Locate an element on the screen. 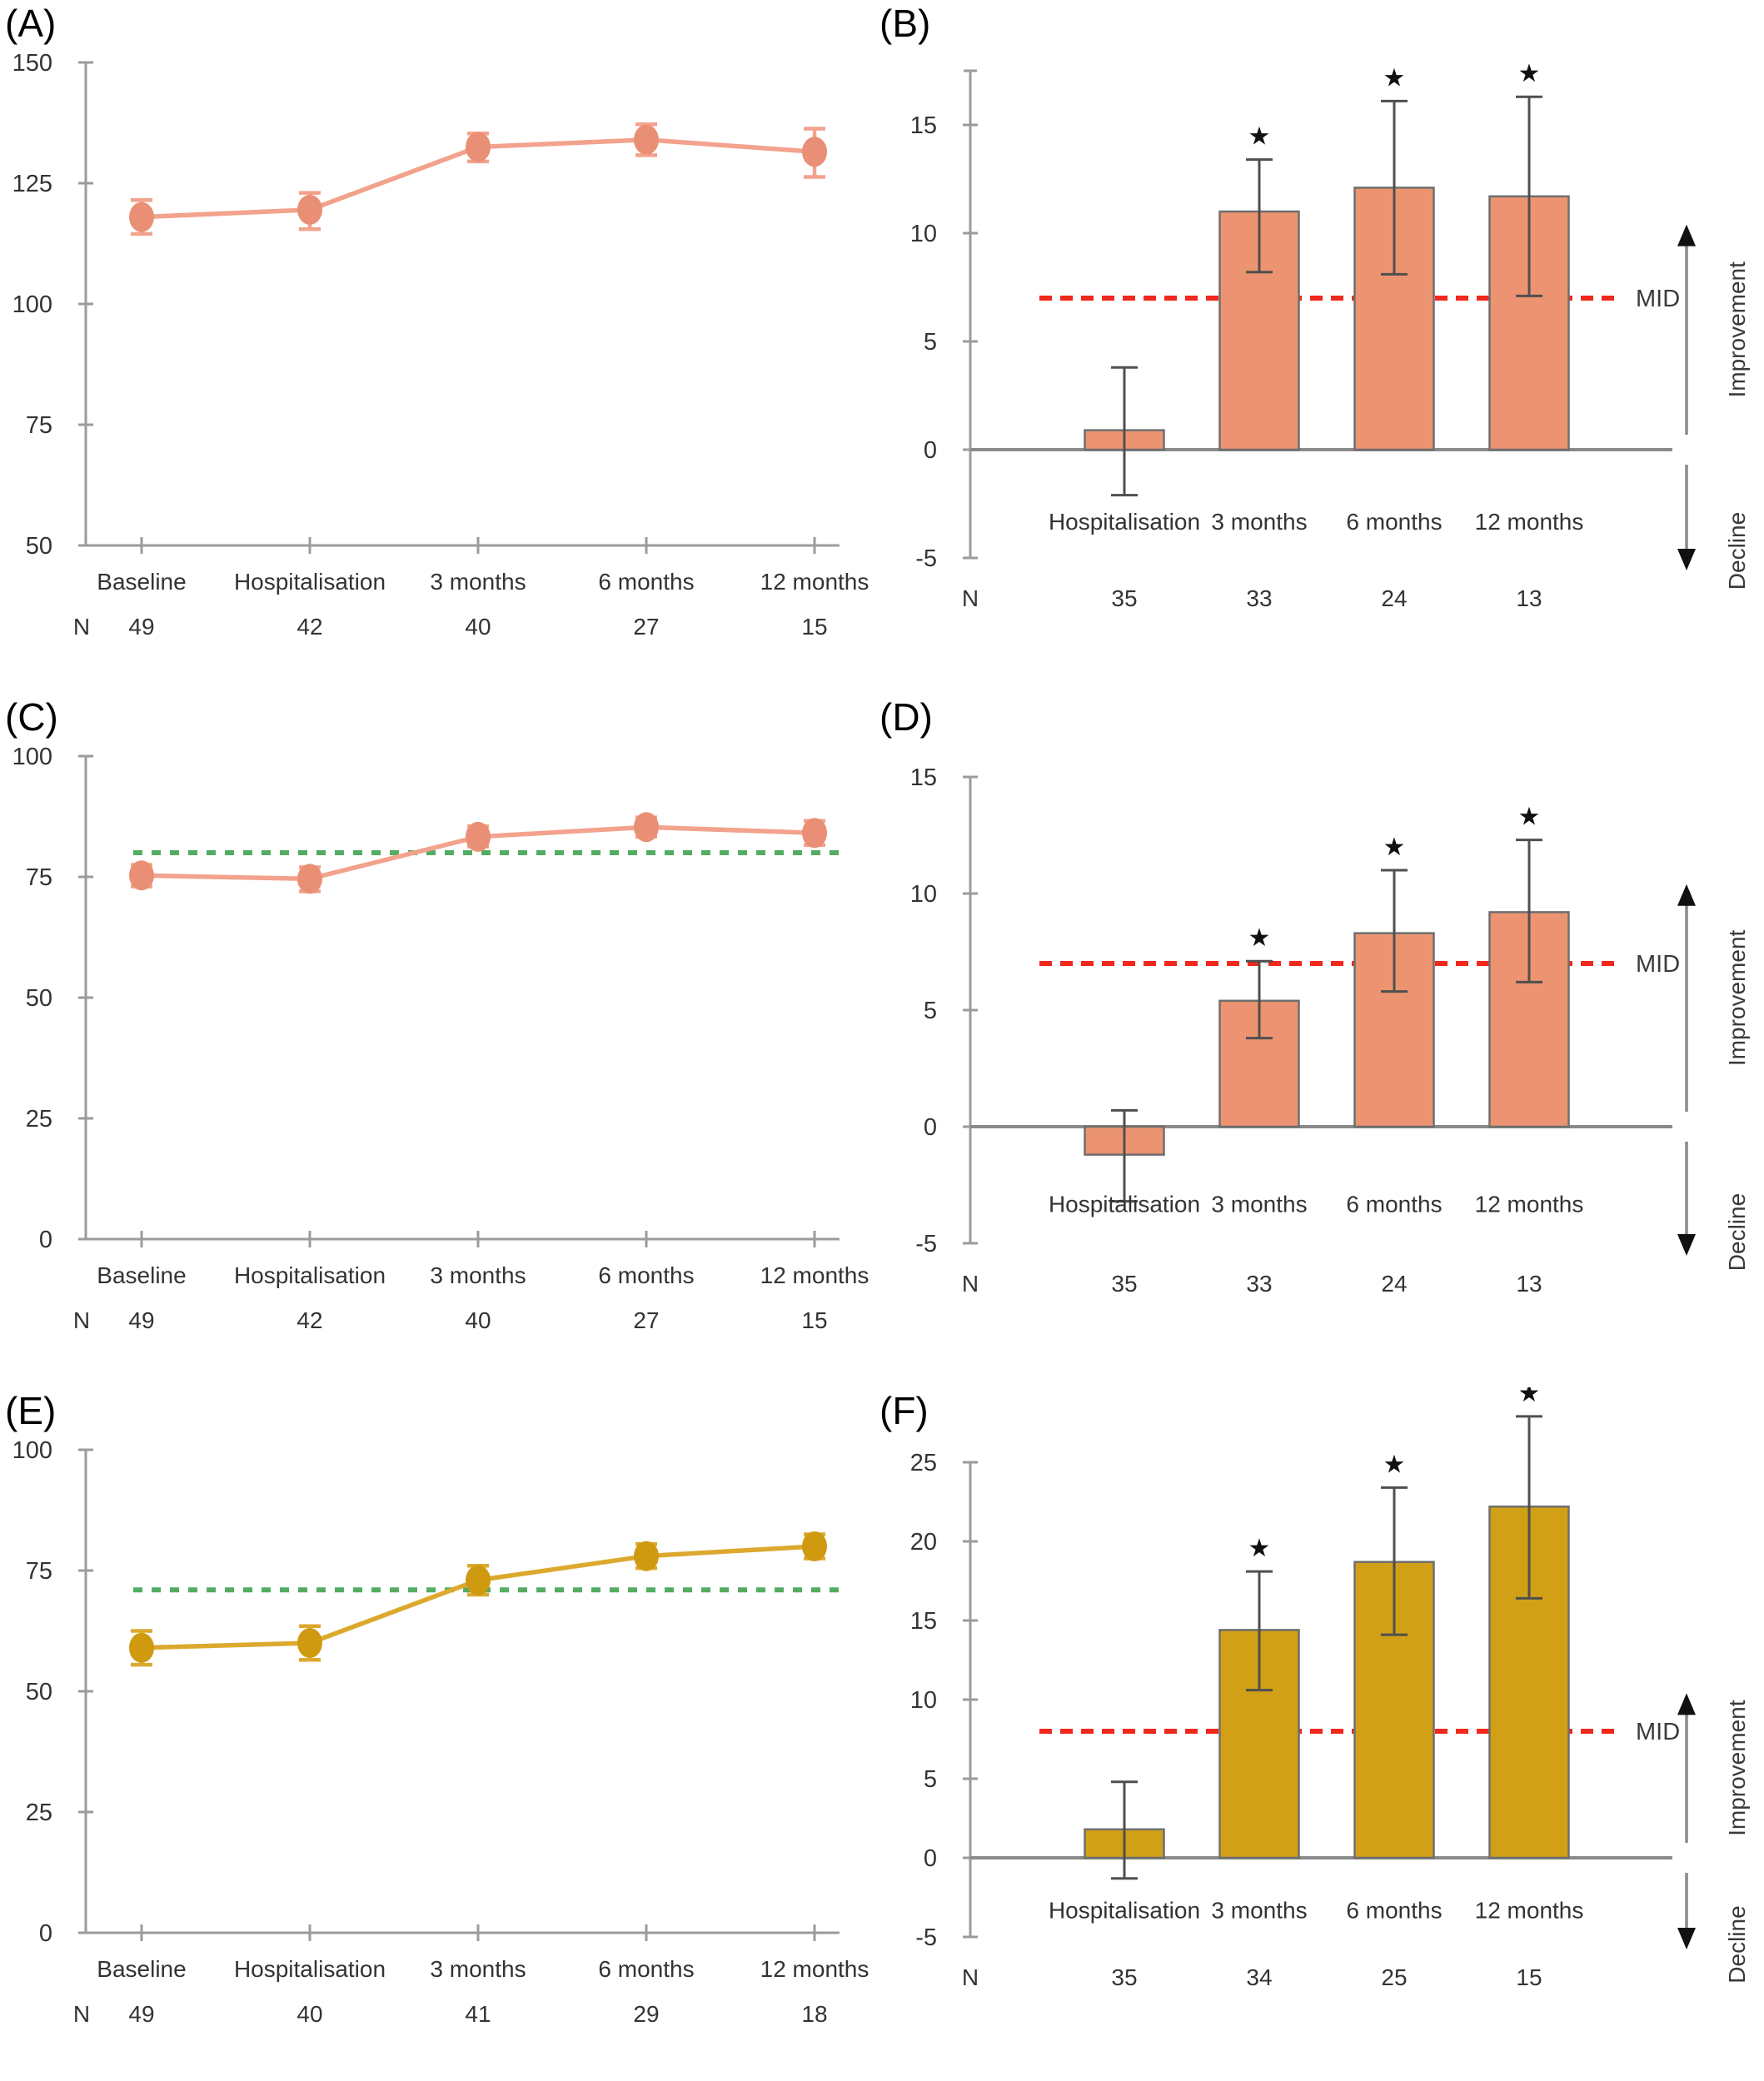 The image size is (1764, 2081). y-tick-label: 125 is located at coordinates (32, 184).